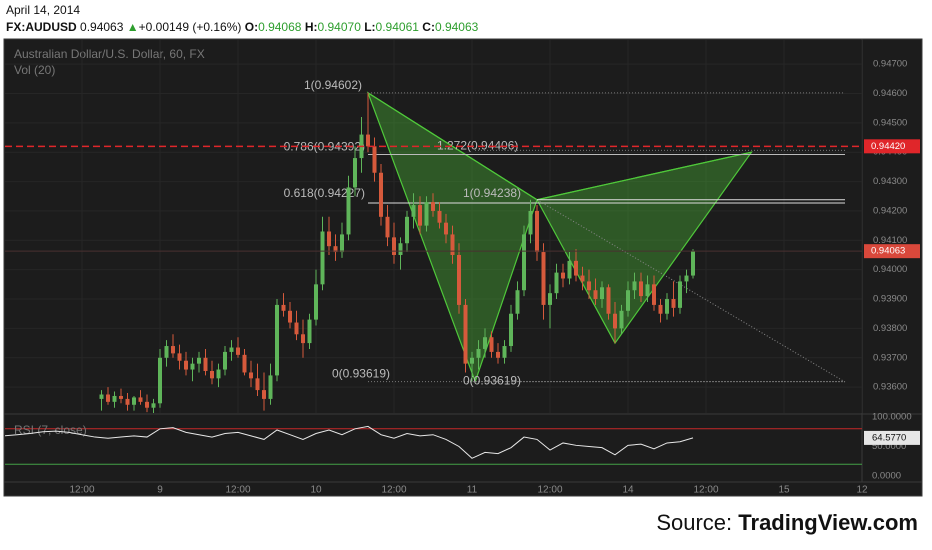 This screenshot has width=932, height=550. What do you see at coordinates (784, 490) in the screenshot?
I see `x-tick-label: 15` at bounding box center [784, 490].